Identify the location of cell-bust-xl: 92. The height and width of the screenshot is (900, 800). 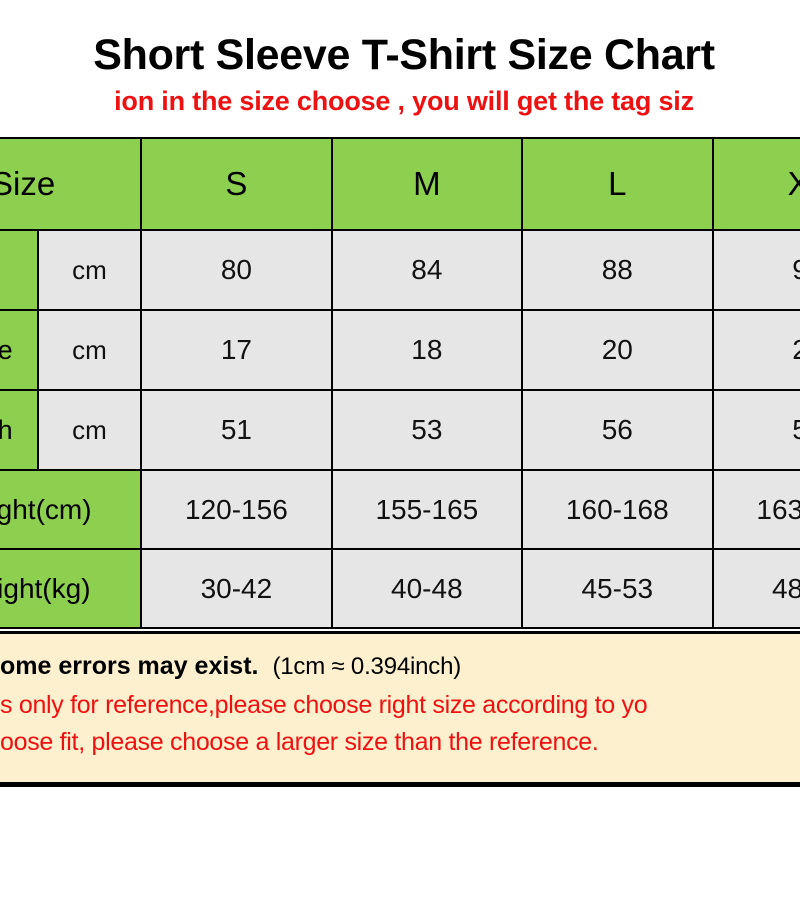
(755, 270).